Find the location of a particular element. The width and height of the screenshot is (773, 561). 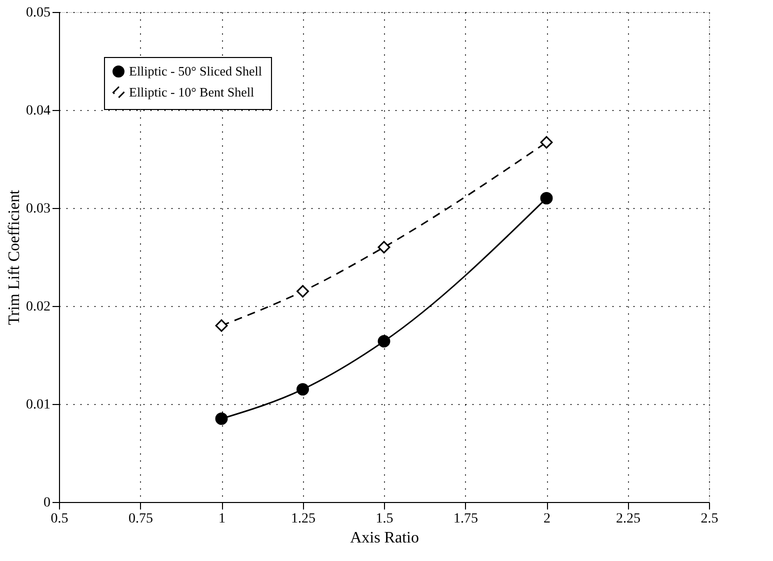

legend-label: Elliptic - 50° Sliced Shell is located at coordinates (195, 71).